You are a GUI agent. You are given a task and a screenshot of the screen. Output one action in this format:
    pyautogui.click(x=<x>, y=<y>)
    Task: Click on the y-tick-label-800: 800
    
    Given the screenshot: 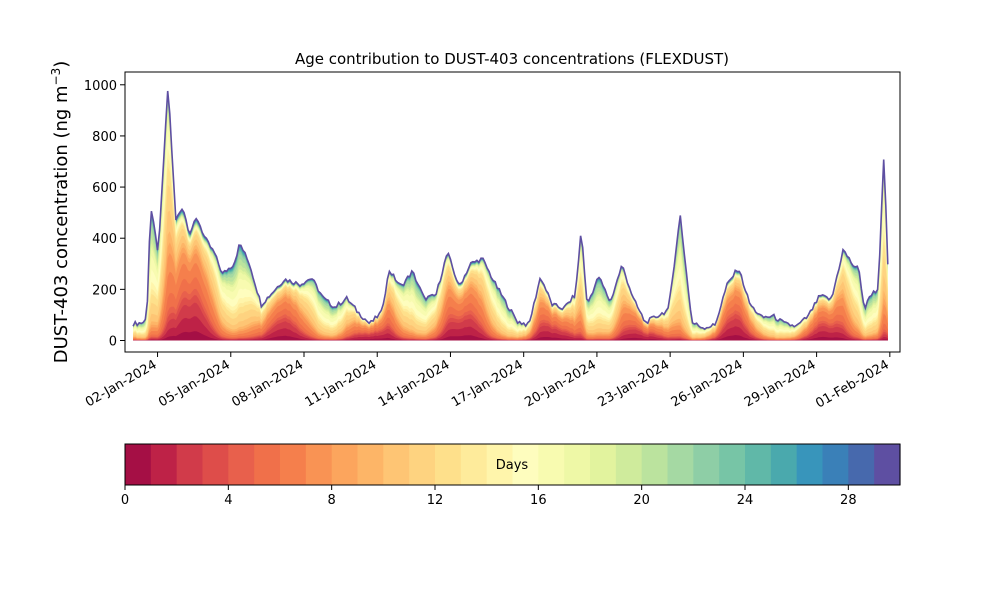 What is the action you would take?
    pyautogui.click(x=104, y=137)
    